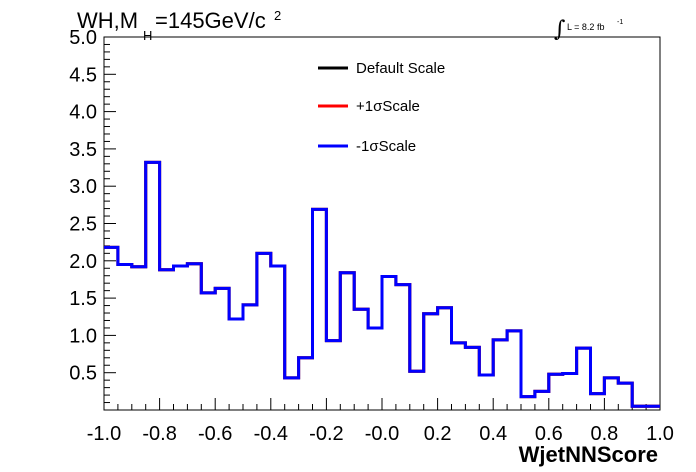 The image size is (696, 472). Describe the element at coordinates (271, 434) in the screenshot. I see `x-tick-label: -0.4` at that location.